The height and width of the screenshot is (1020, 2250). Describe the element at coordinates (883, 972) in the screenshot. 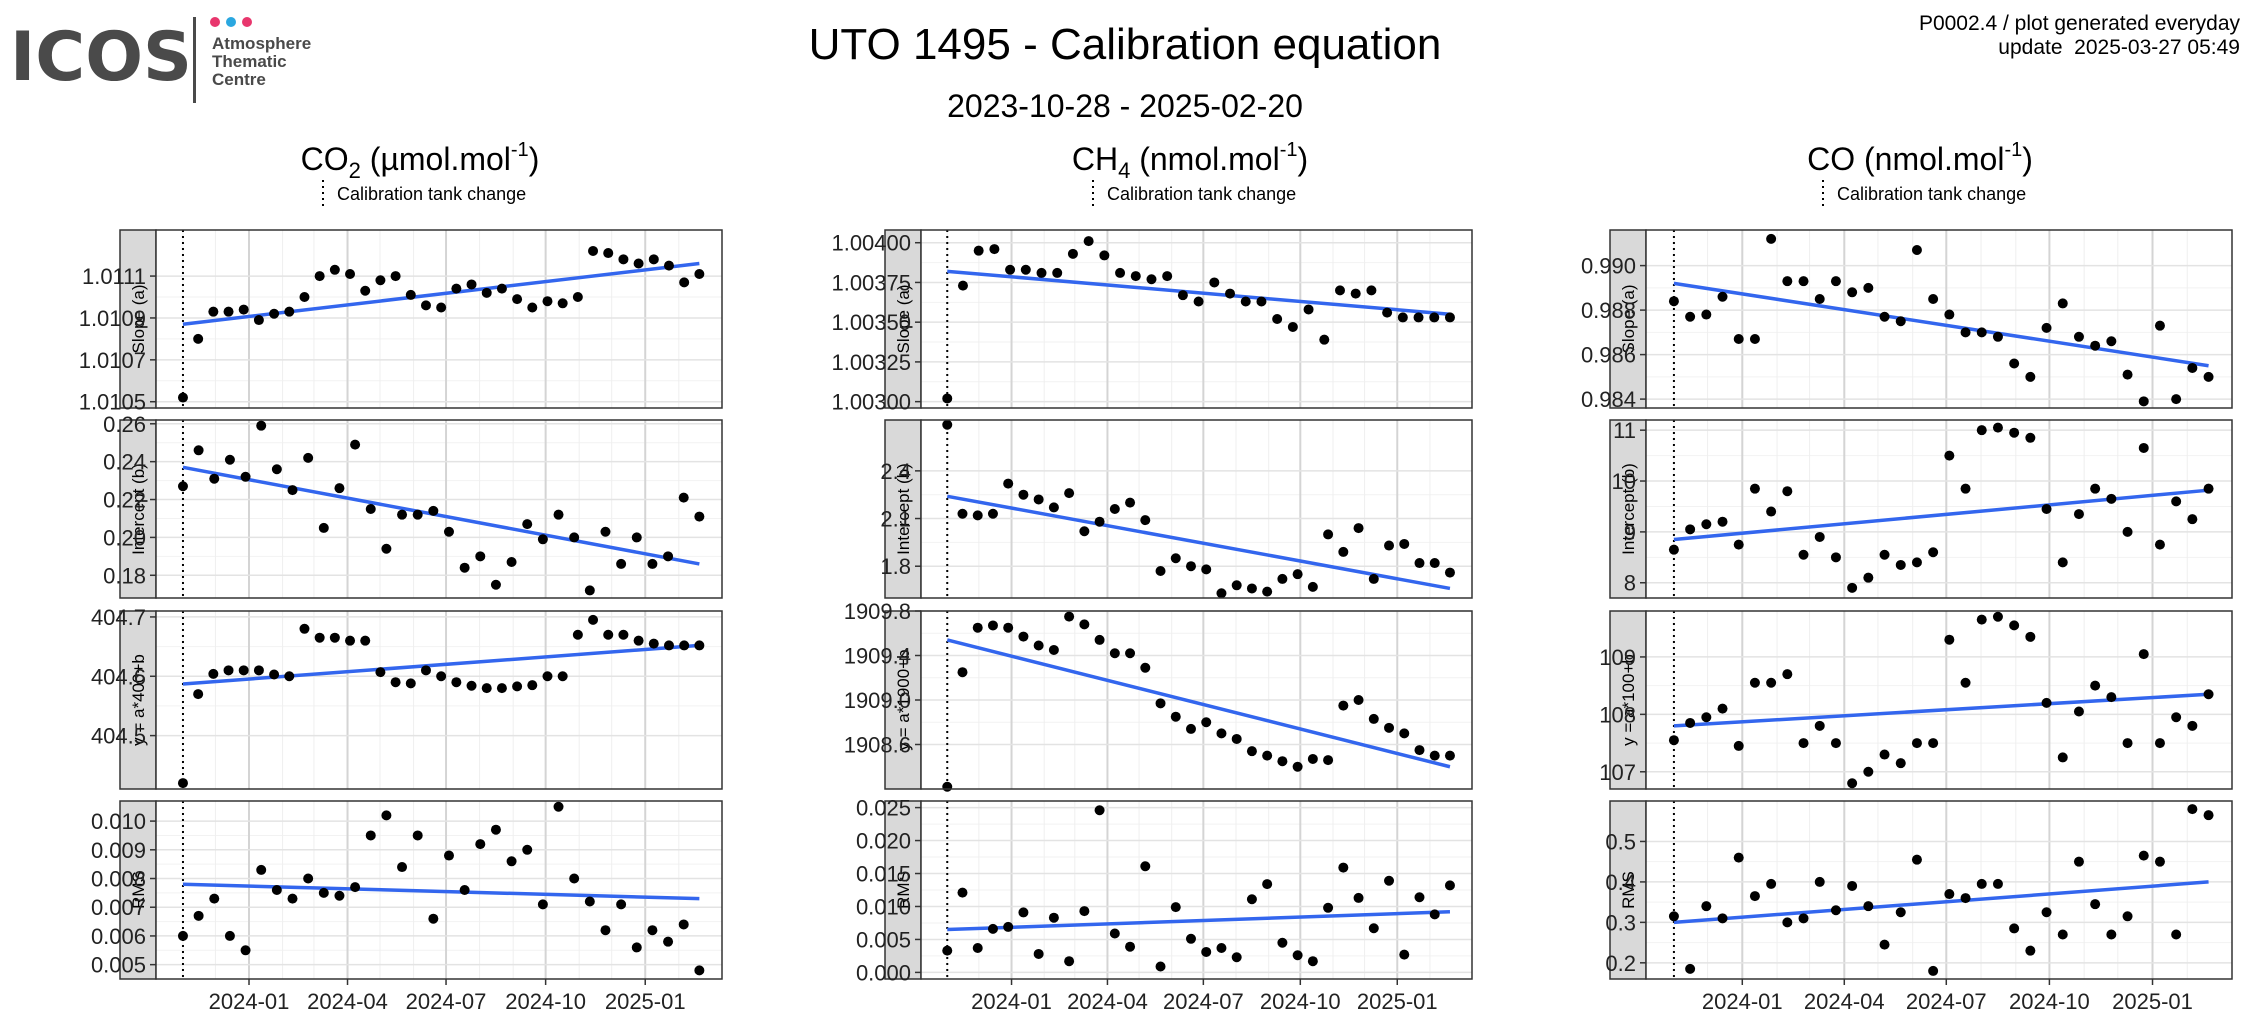

I see `y-tick-label: 0.000` at that location.